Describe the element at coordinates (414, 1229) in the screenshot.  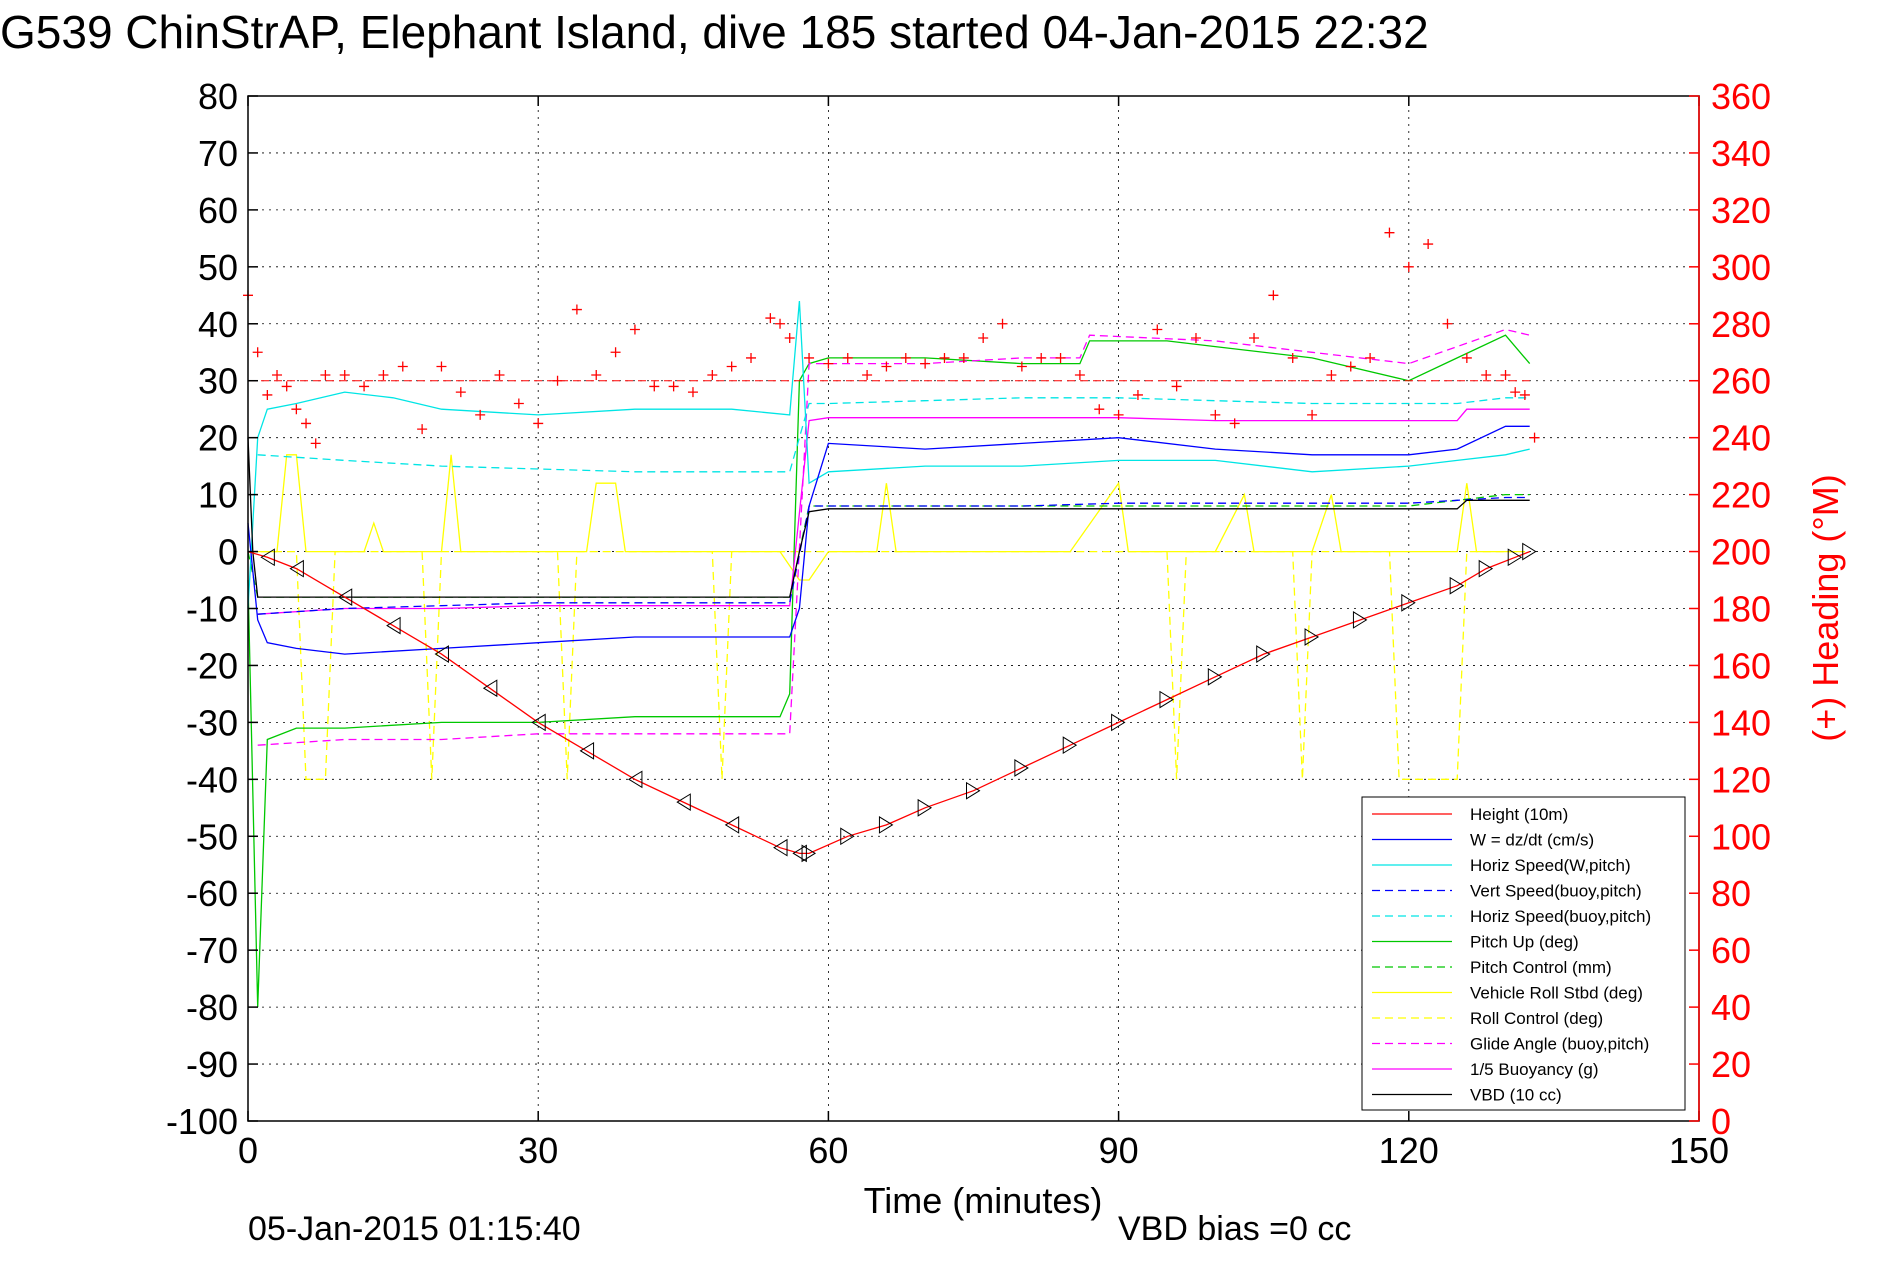
I see `footer-timestamp: 05-Jan-2015 01:15:40` at that location.